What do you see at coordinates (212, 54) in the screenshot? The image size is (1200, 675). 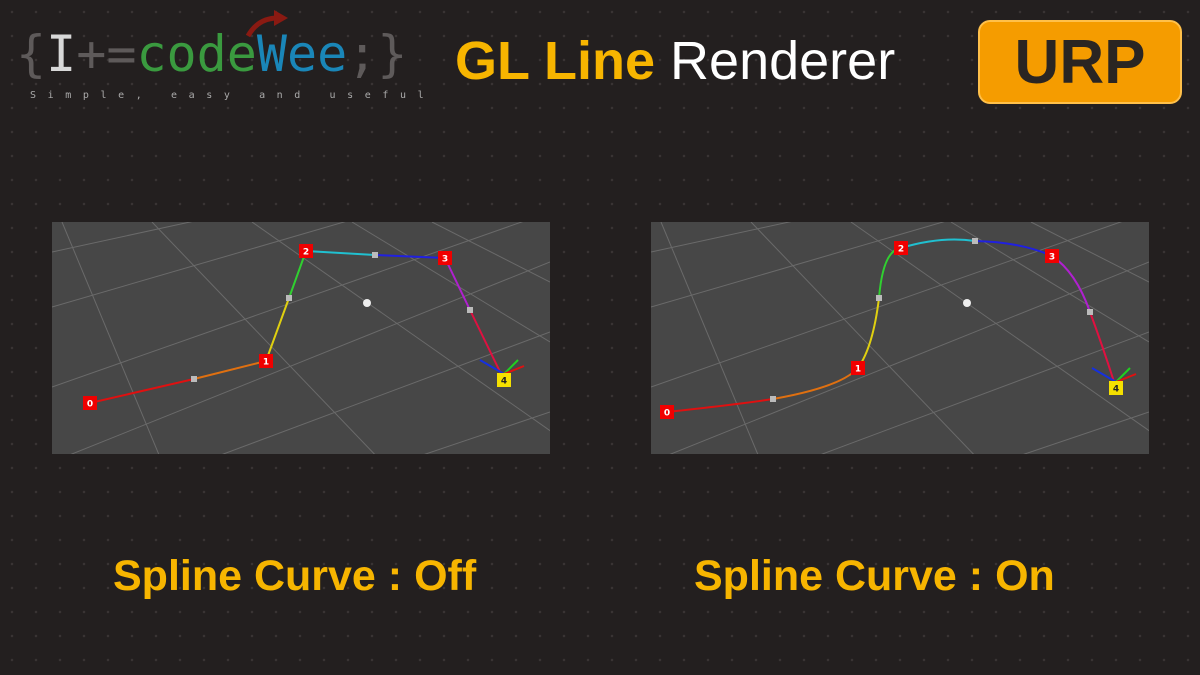 I see `logo: {I+=codeWee;}` at bounding box center [212, 54].